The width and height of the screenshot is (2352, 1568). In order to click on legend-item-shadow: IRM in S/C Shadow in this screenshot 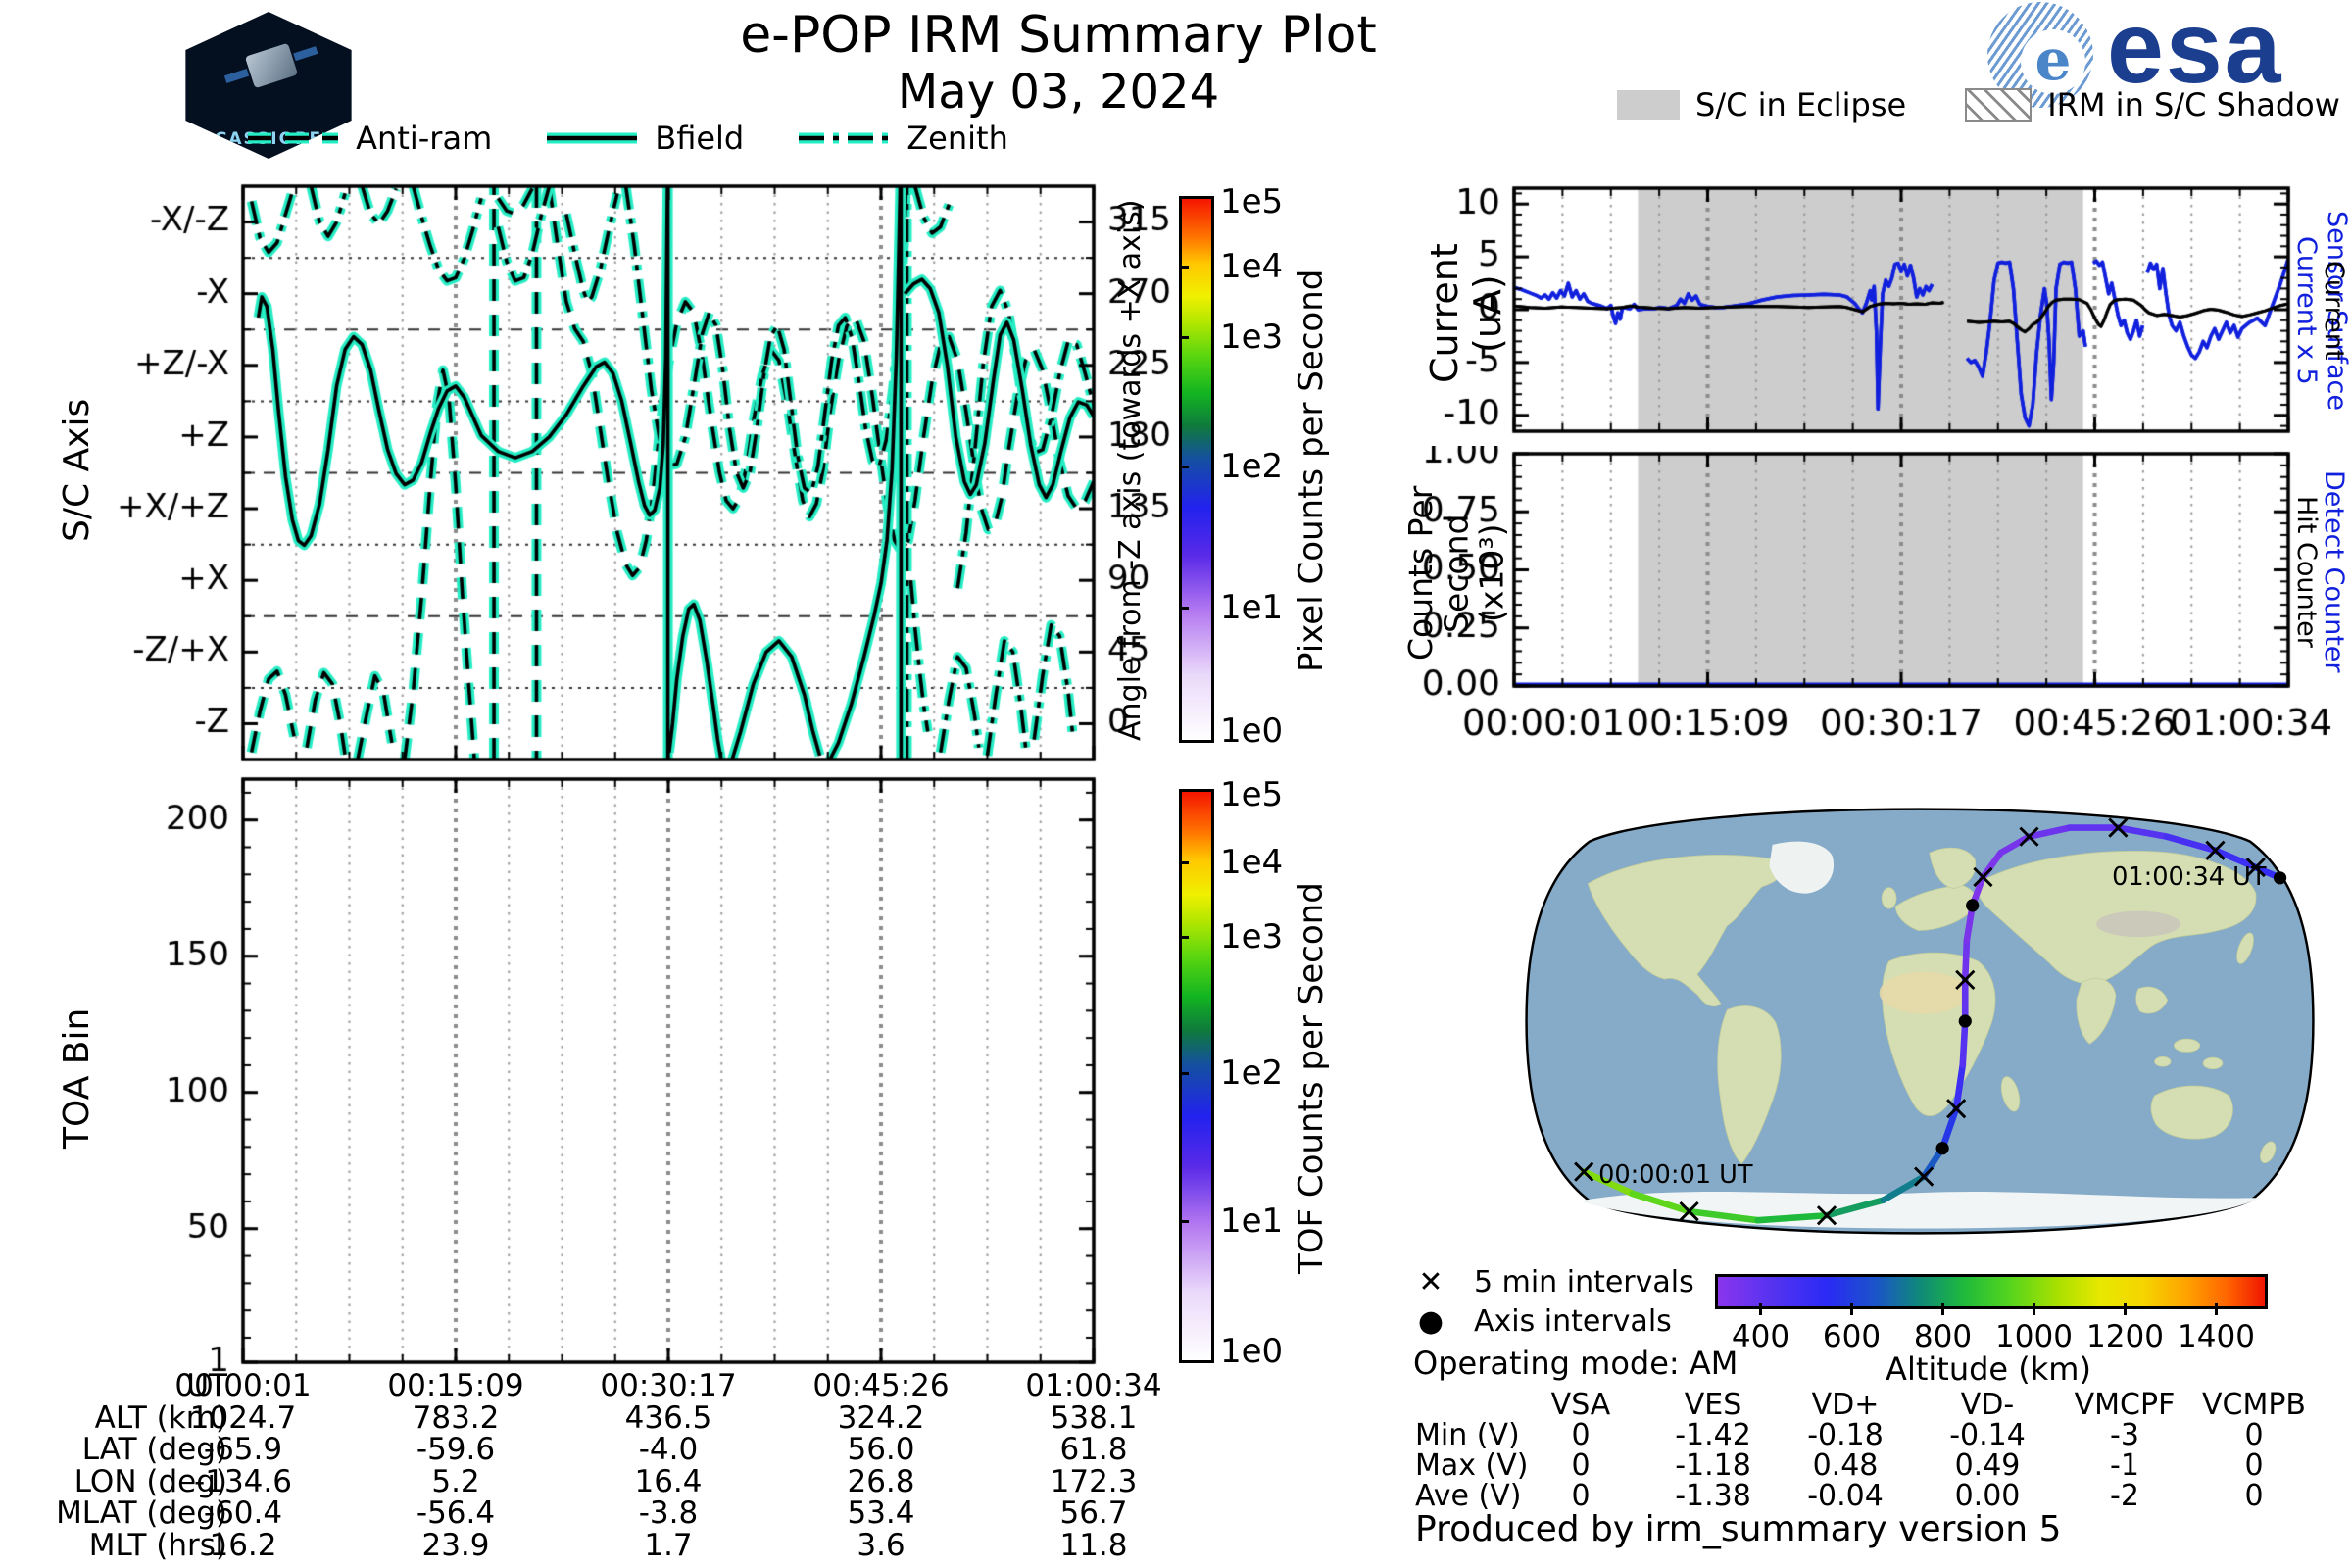, I will do `click(2152, 104)`.